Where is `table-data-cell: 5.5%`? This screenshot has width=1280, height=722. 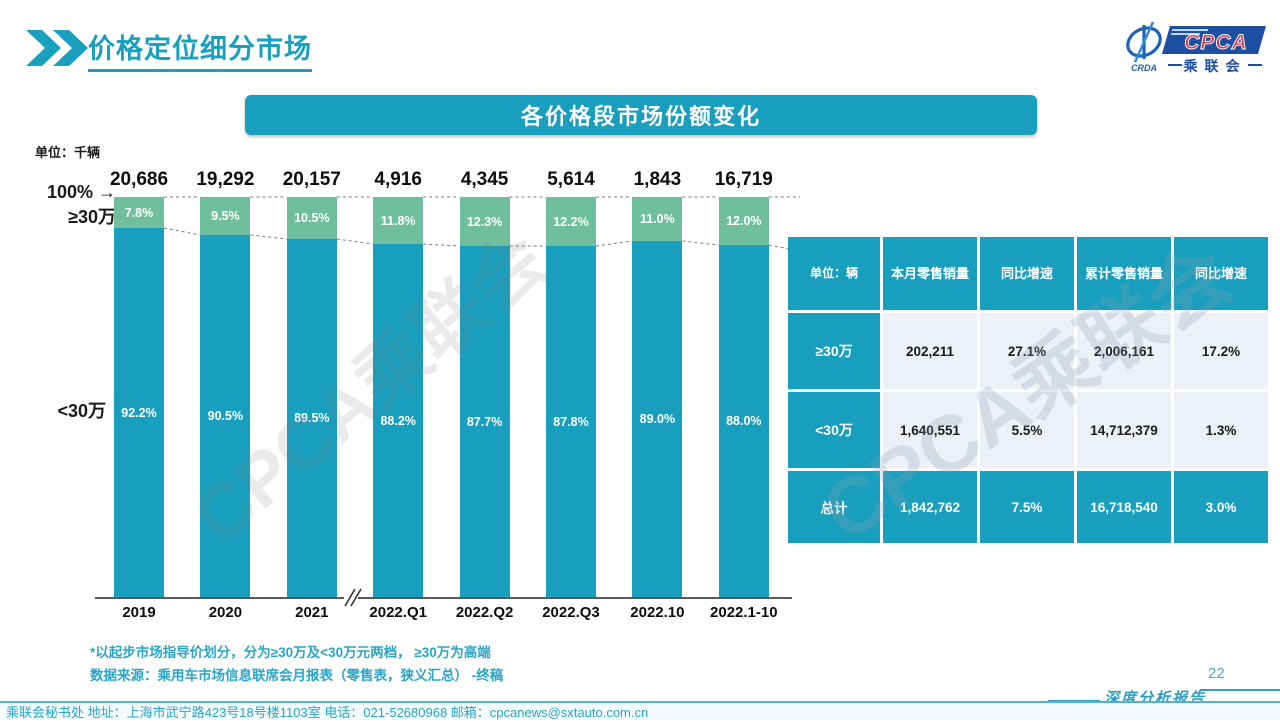 table-data-cell: 5.5% is located at coordinates (1027, 430).